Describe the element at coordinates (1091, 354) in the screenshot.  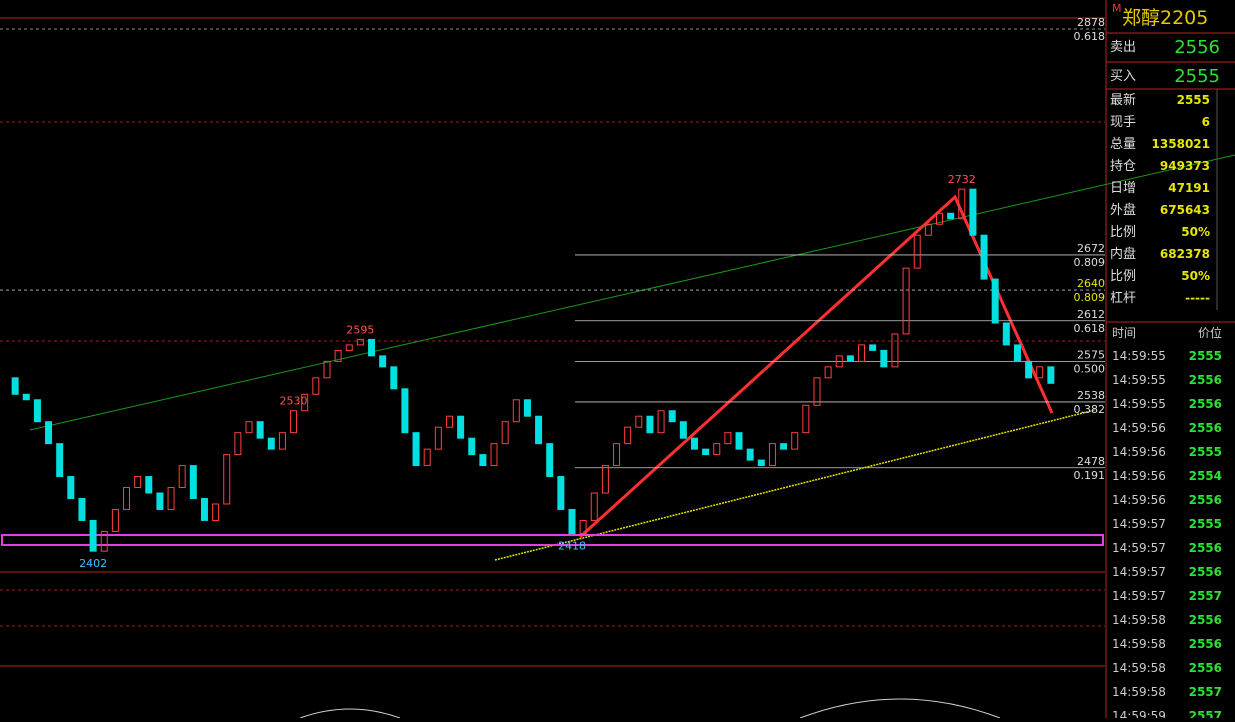
I see `fib-price: 2575` at that location.